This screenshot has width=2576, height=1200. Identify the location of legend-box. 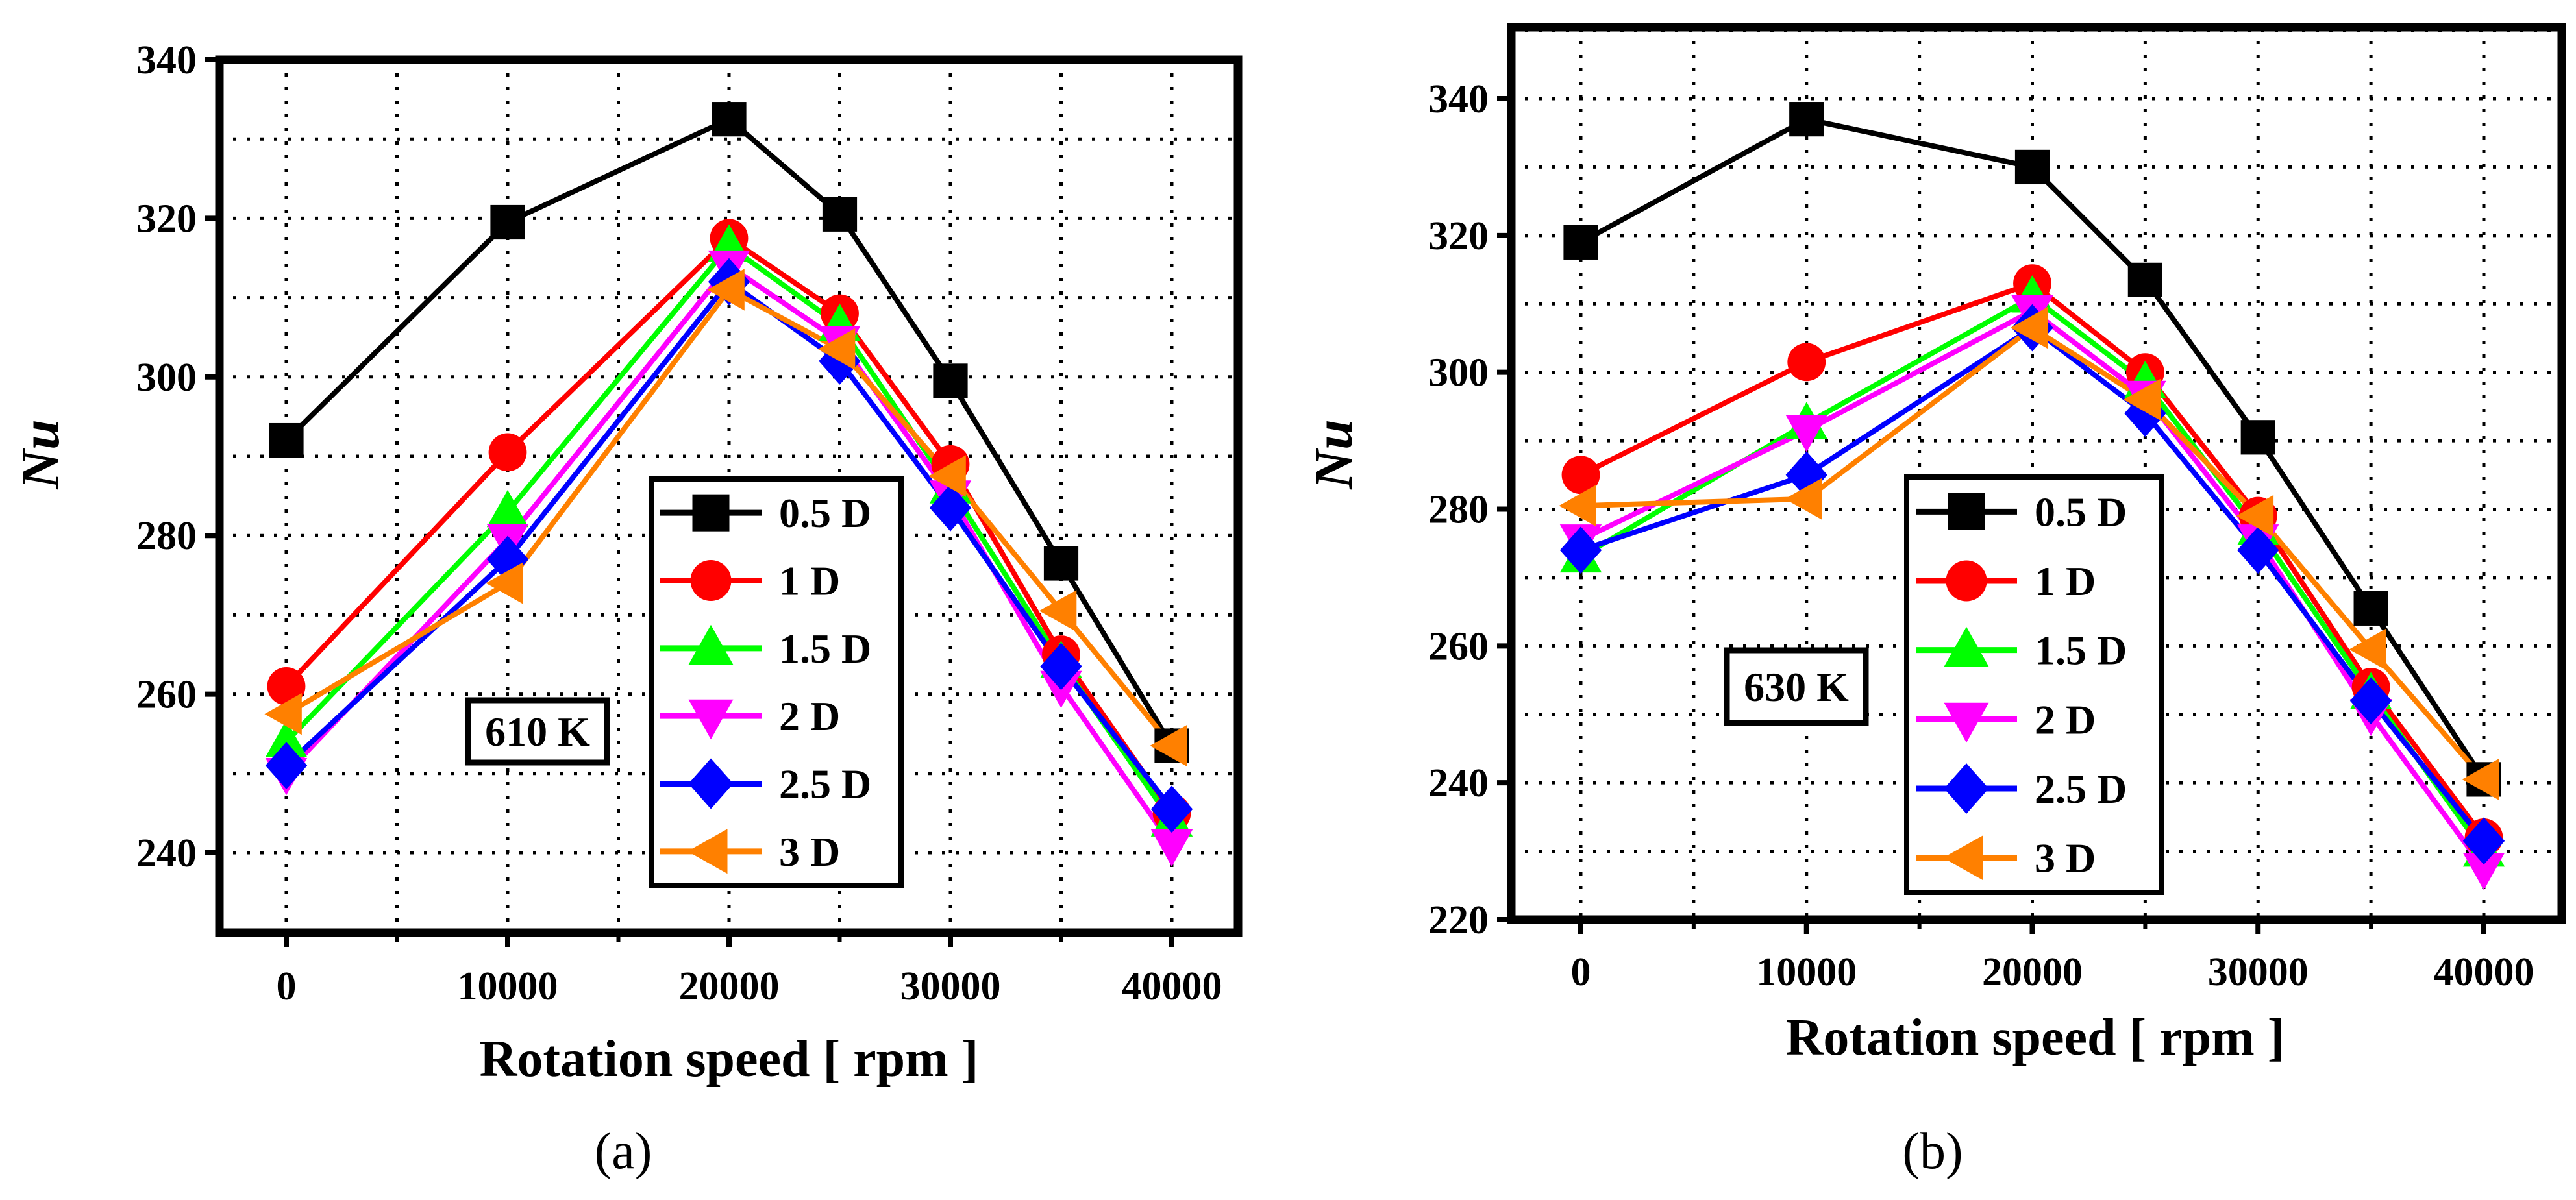
(776, 682).